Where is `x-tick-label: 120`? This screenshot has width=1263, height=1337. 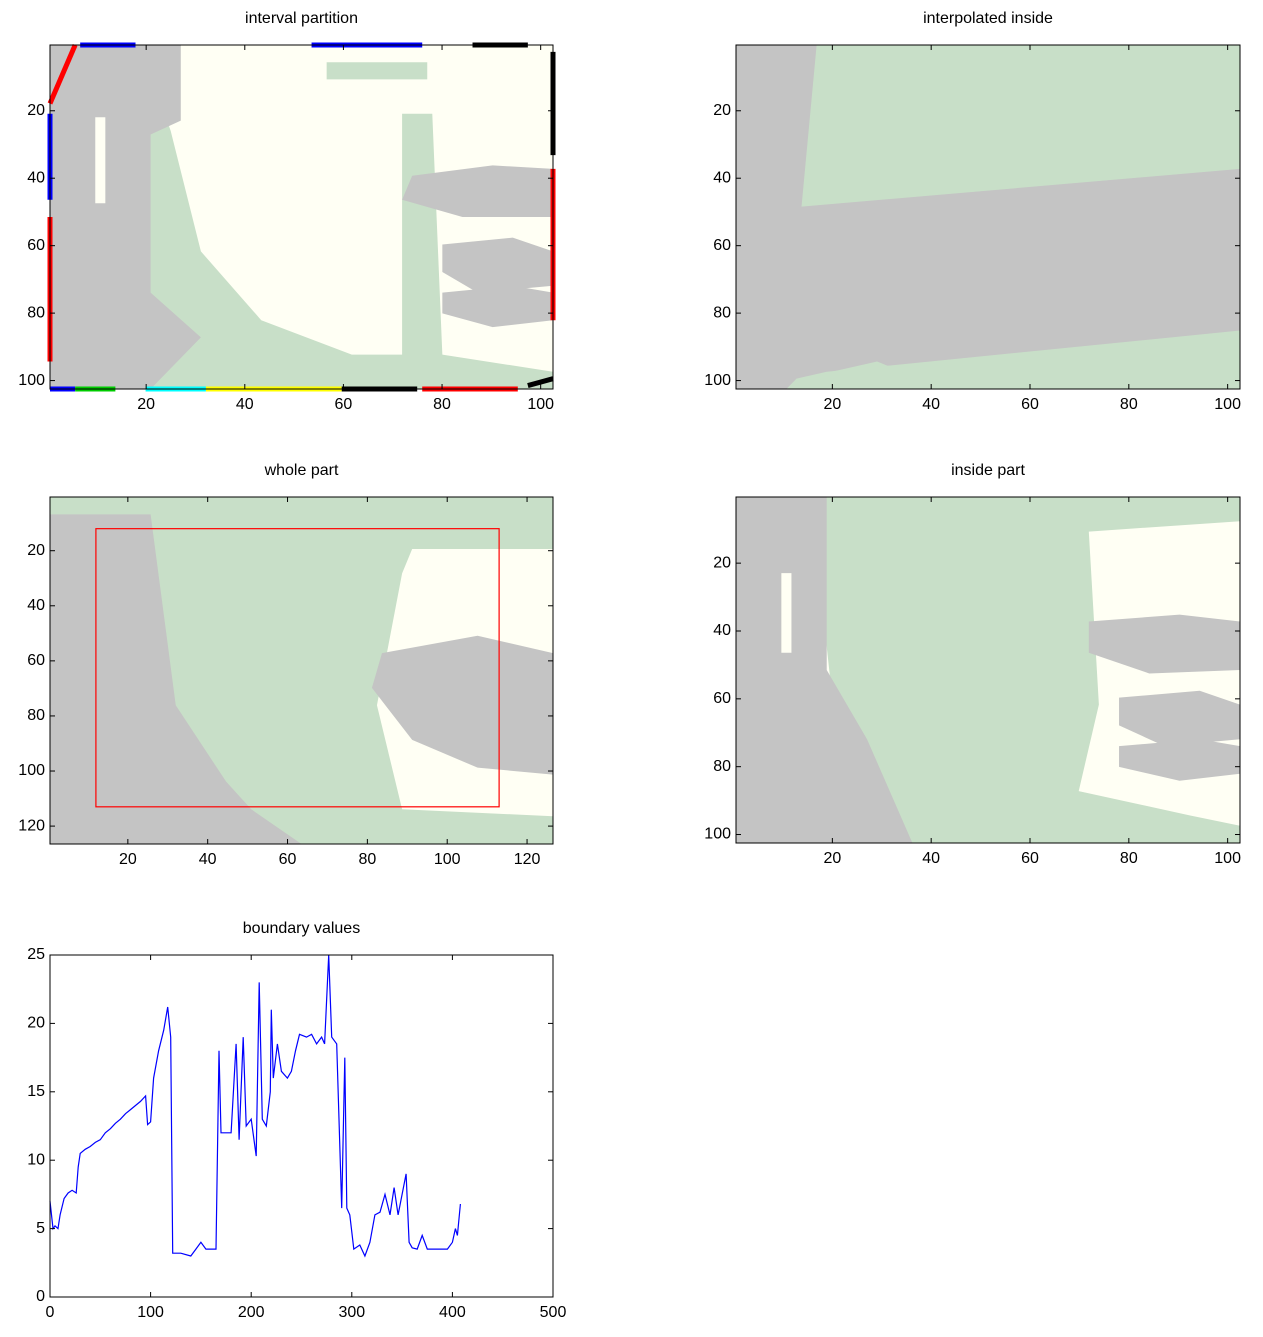 x-tick-label: 120 is located at coordinates (527, 859).